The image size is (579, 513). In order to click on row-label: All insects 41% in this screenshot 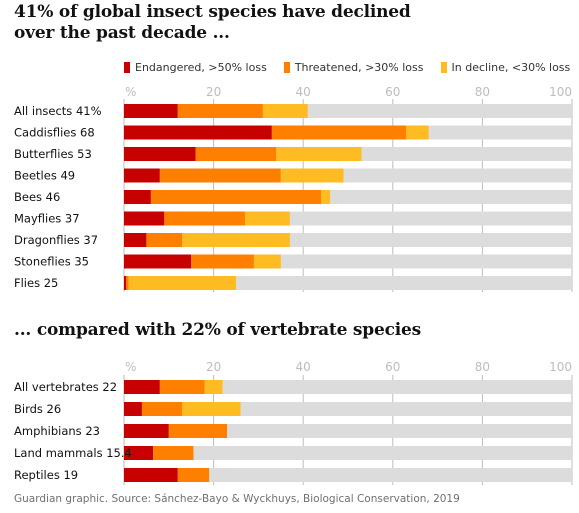, I will do `click(58, 111)`.